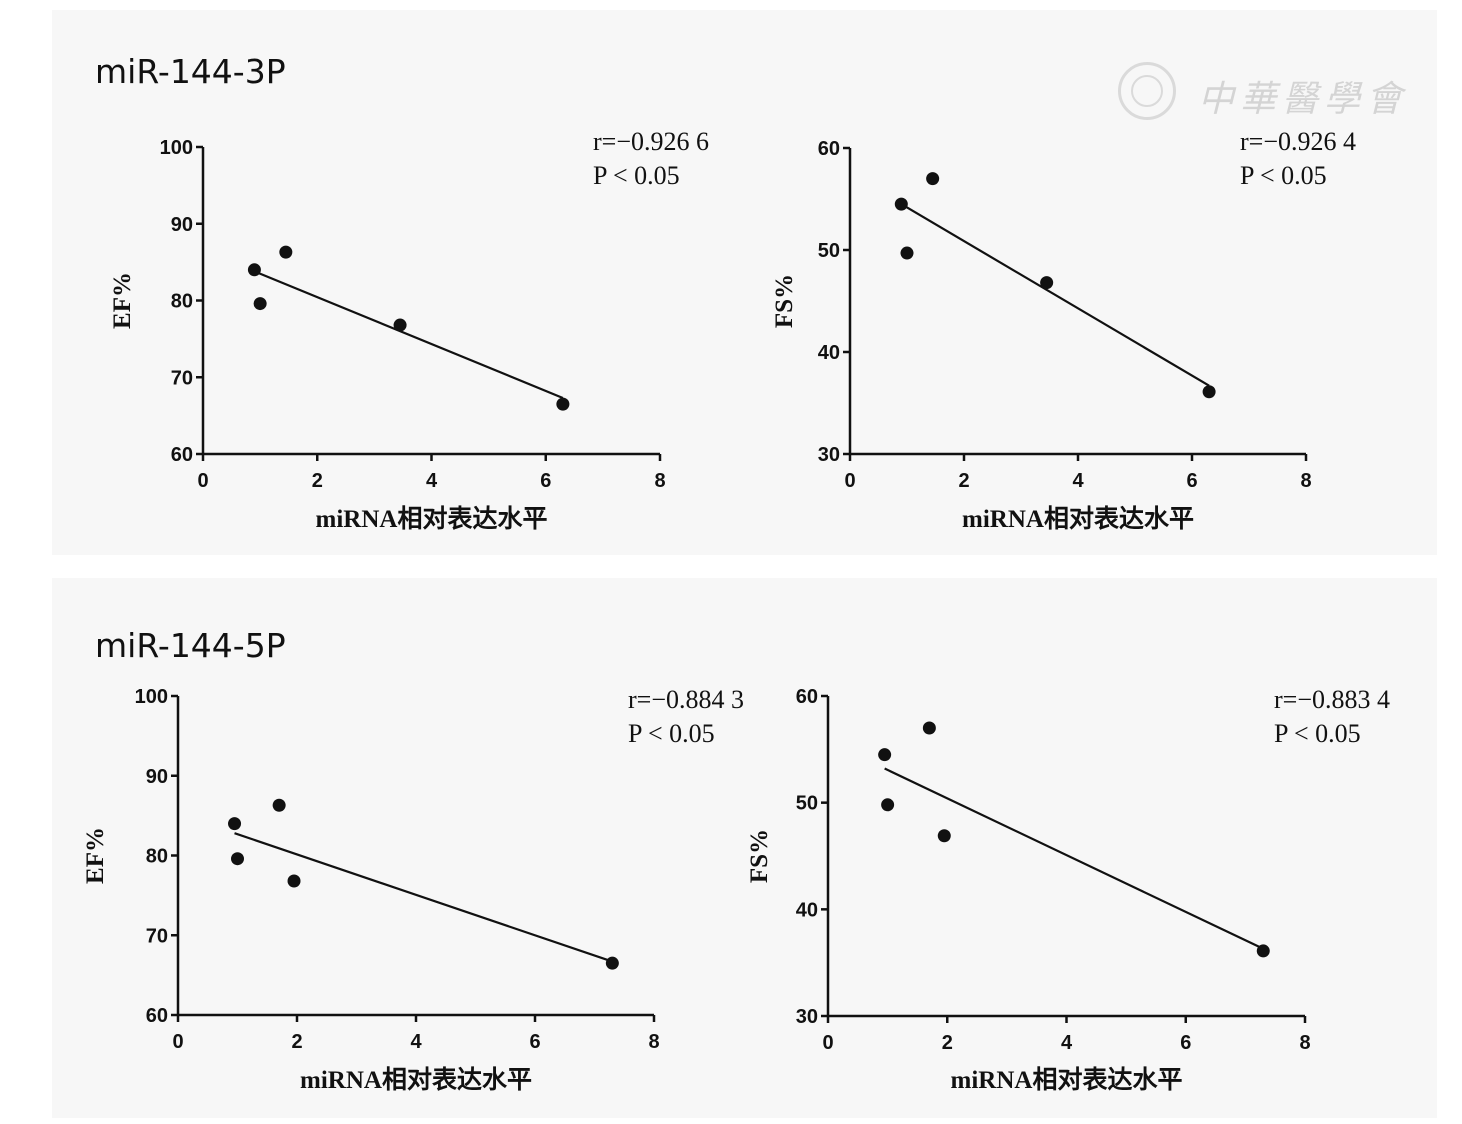 The image size is (1462, 1124). Describe the element at coordinates (1298, 141) in the screenshot. I see `correlation-label: r=−0.926 4` at that location.